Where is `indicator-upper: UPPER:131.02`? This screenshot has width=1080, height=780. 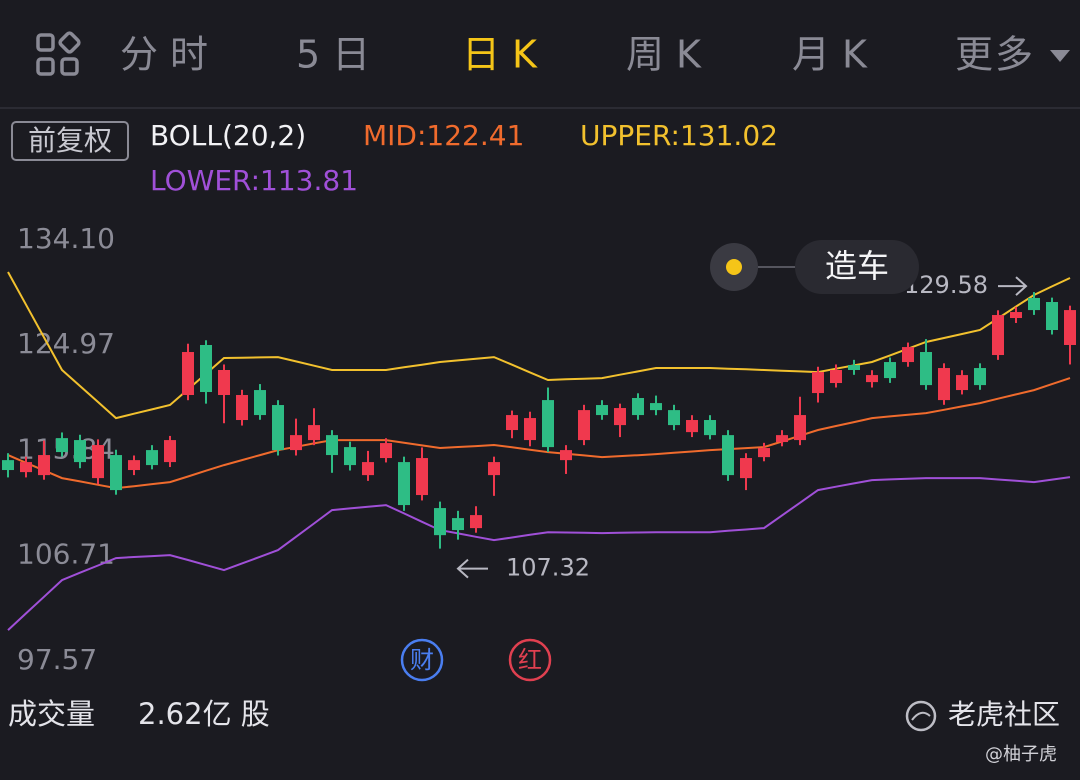
indicator-upper: UPPER:131.02 is located at coordinates (679, 135).